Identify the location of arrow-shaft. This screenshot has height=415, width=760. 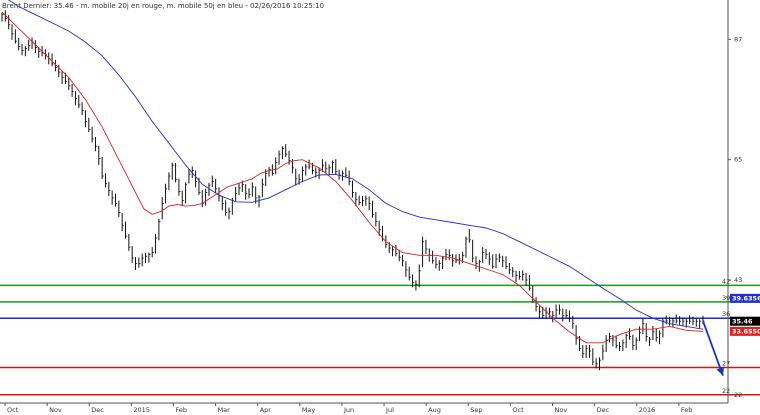
(713, 348).